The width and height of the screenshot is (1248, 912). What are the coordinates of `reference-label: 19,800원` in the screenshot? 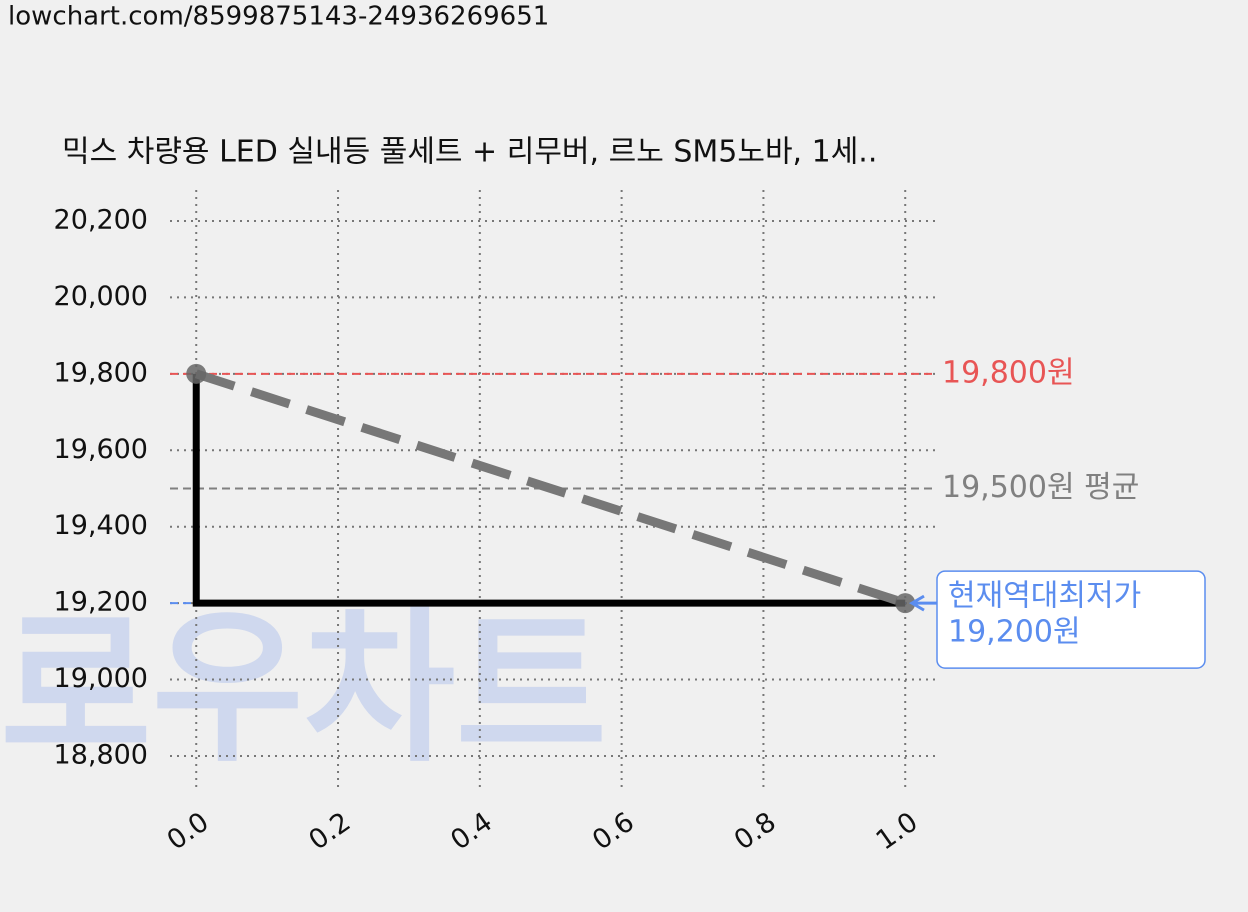 It's located at (1008, 372).